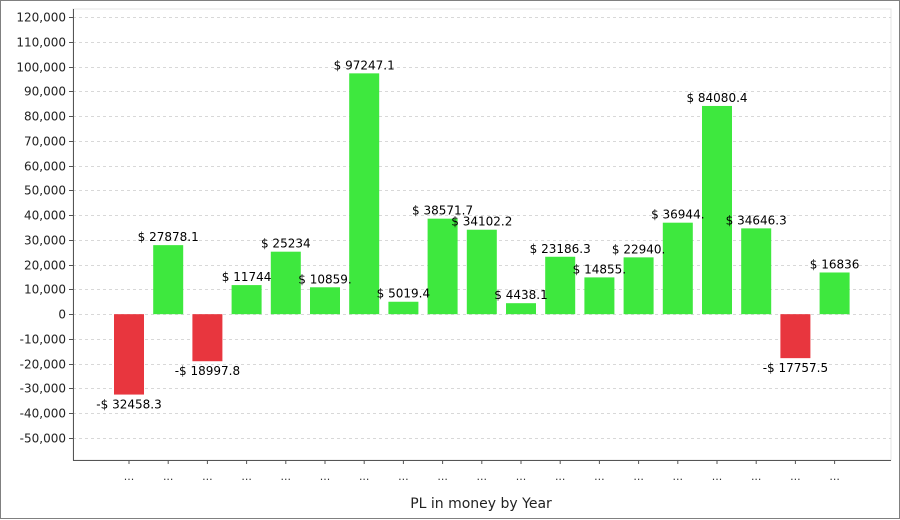 Image resolution: width=900 pixels, height=520 pixels. I want to click on y-tick-label: 10,000, so click(45, 290).